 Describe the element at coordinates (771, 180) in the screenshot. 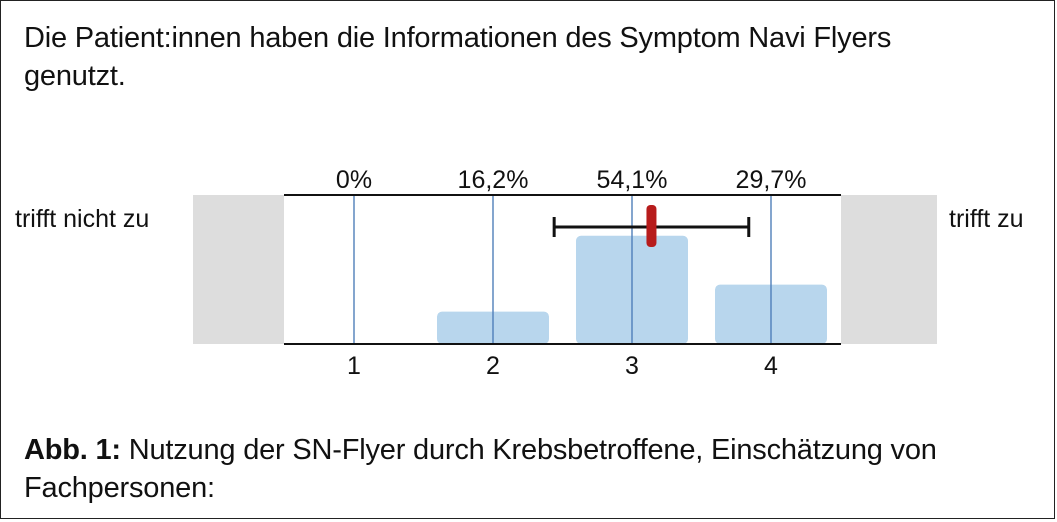

I see `value-label-4: 29,7%` at that location.